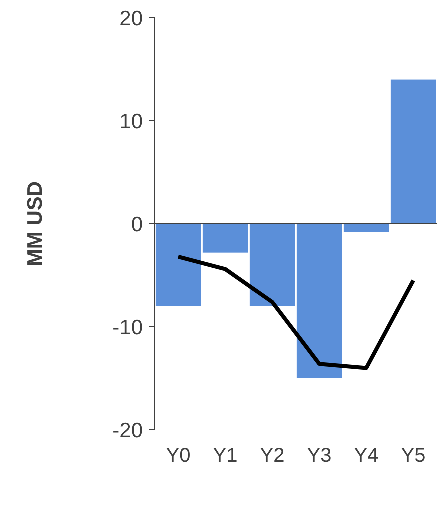  I want to click on y-tick-label: -20, so click(127, 430).